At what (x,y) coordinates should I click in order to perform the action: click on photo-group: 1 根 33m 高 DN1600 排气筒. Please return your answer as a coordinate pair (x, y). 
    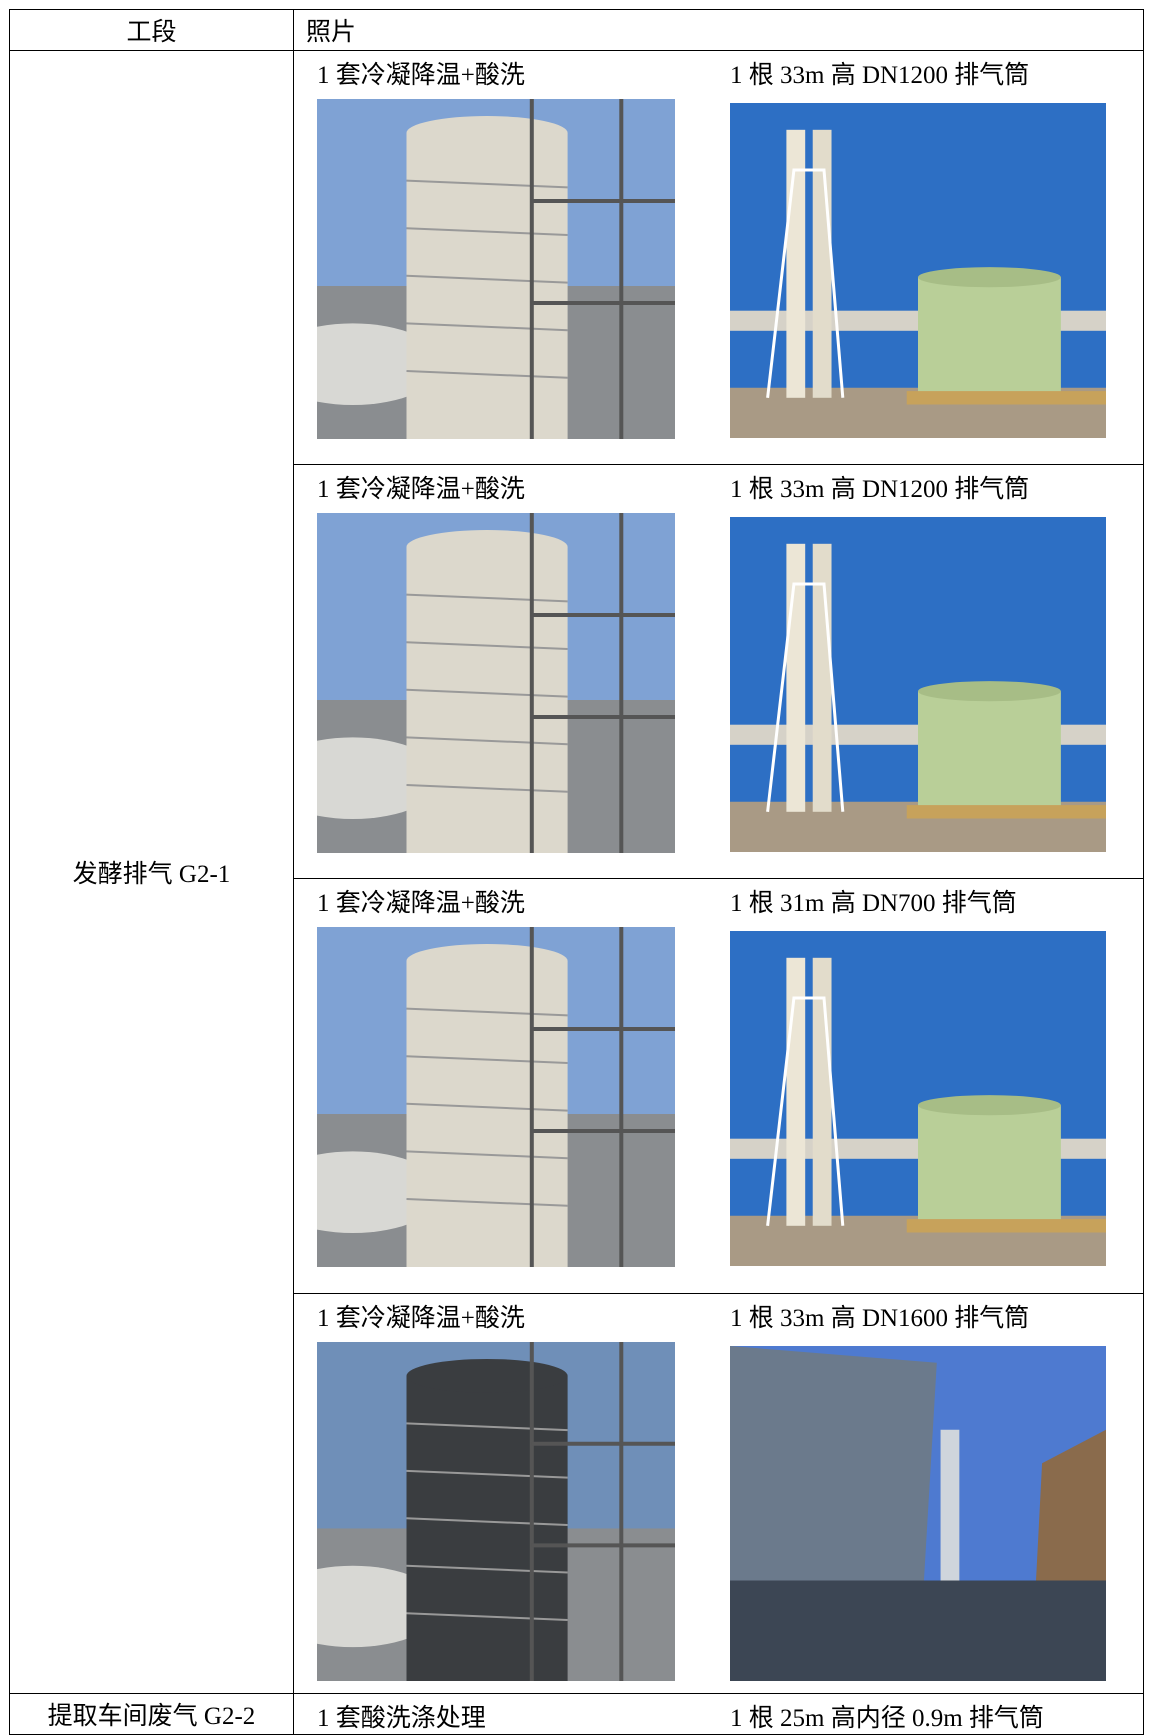
    Looking at the image, I should click on (918, 1493).